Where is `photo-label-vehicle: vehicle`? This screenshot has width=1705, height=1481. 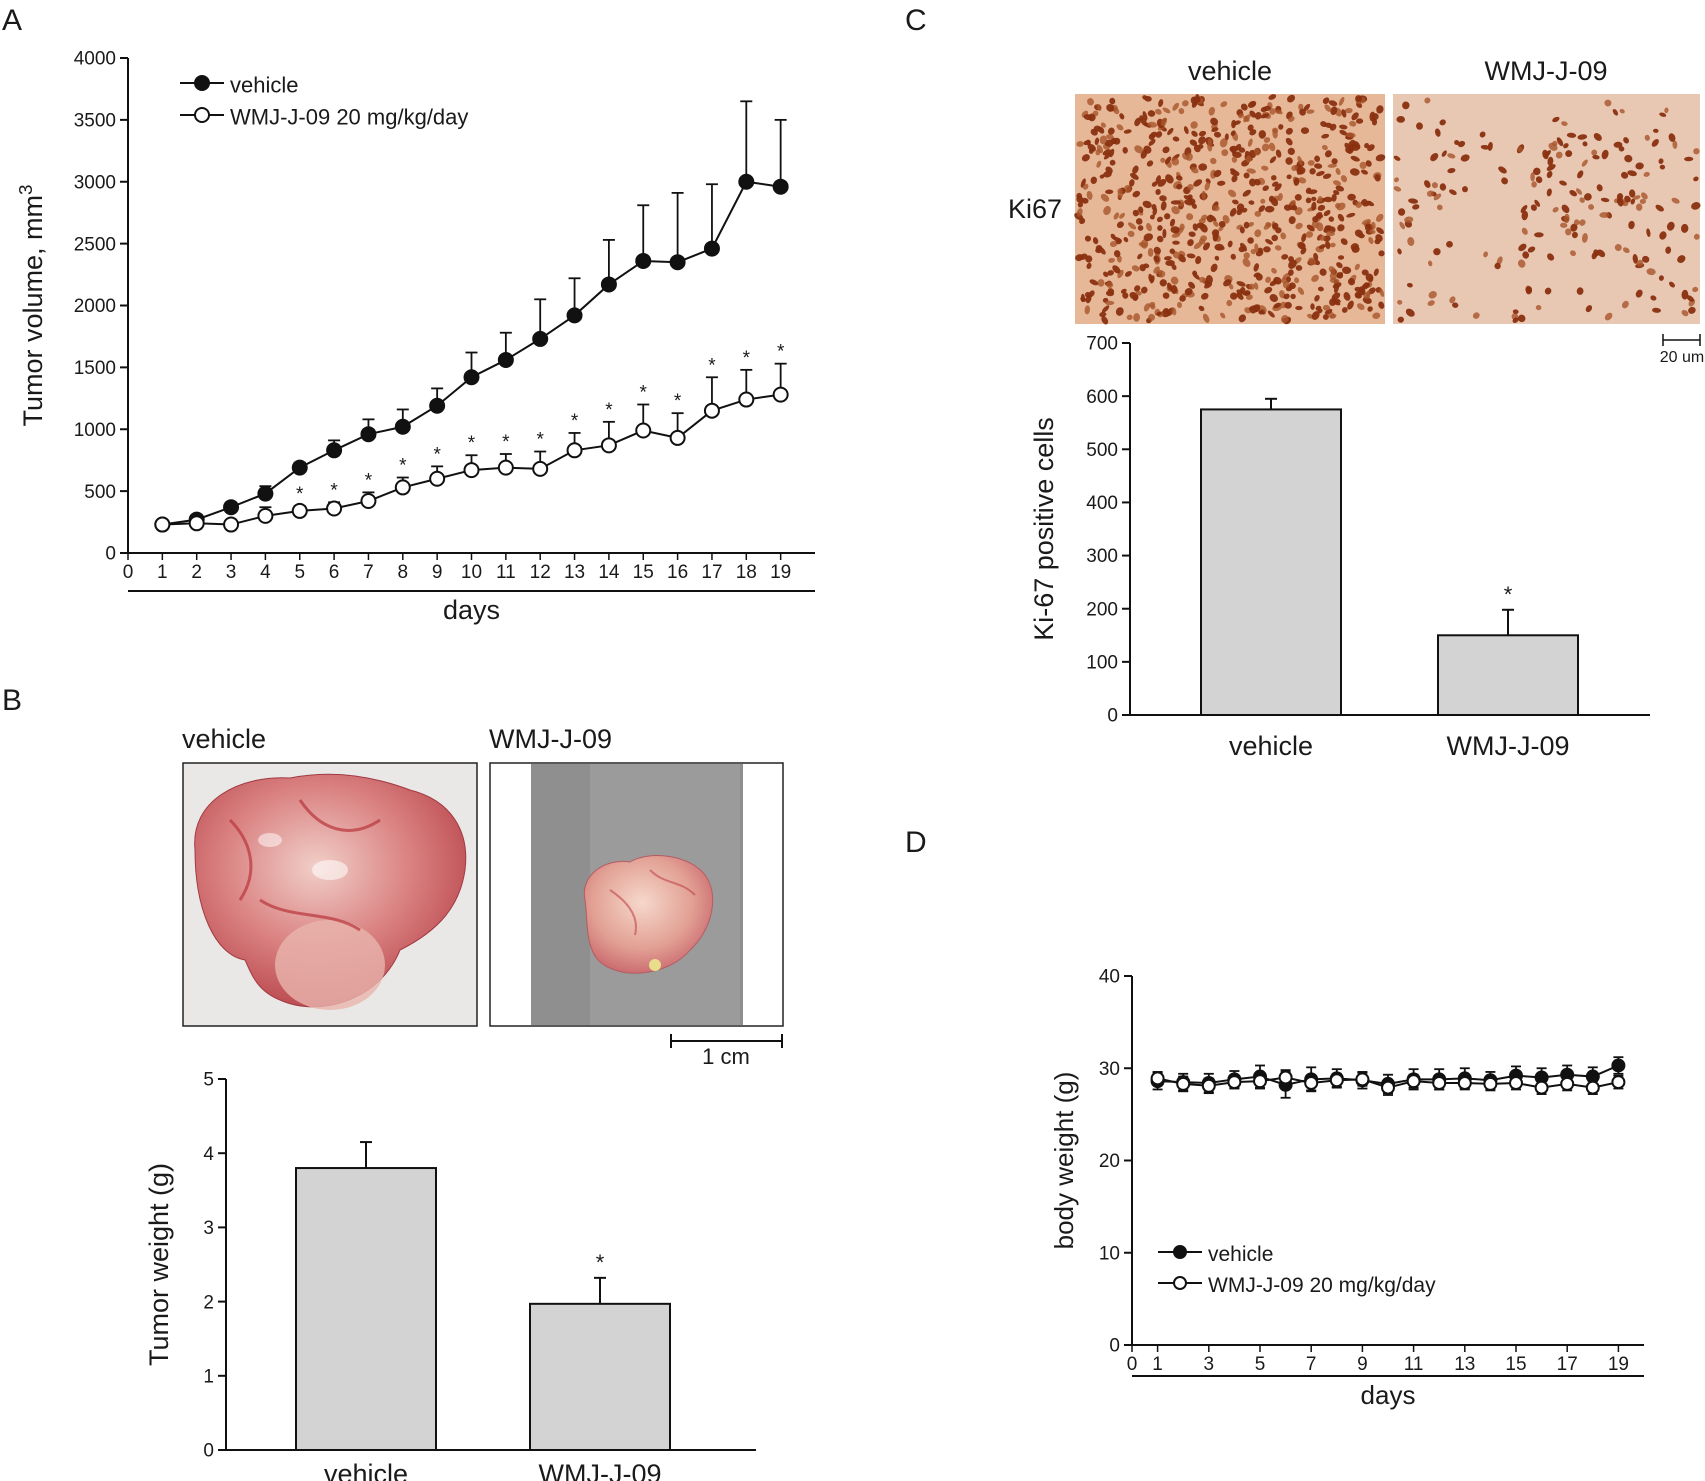
photo-label-vehicle: vehicle is located at coordinates (224, 739).